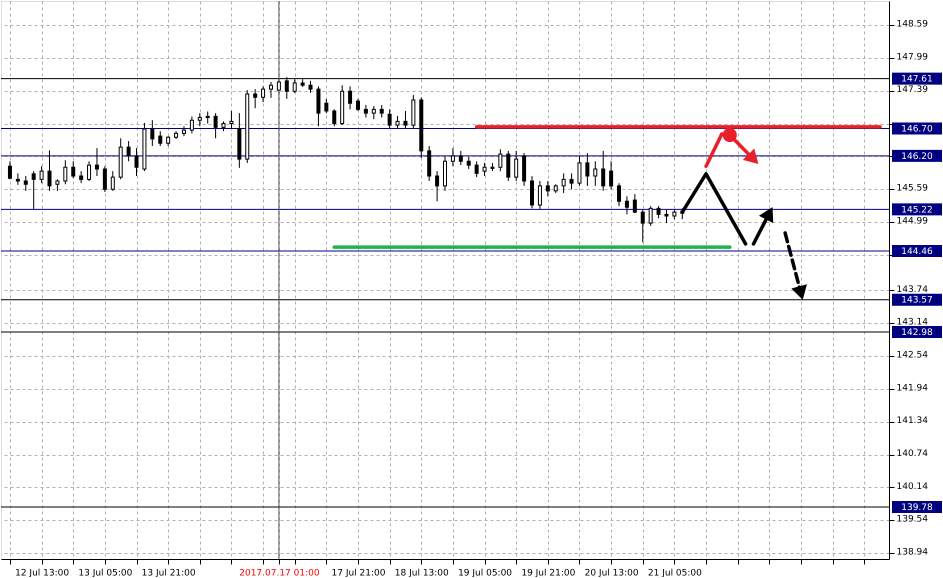 This screenshot has width=943, height=578. I want to click on y-tick-label: 148.59, so click(912, 25).